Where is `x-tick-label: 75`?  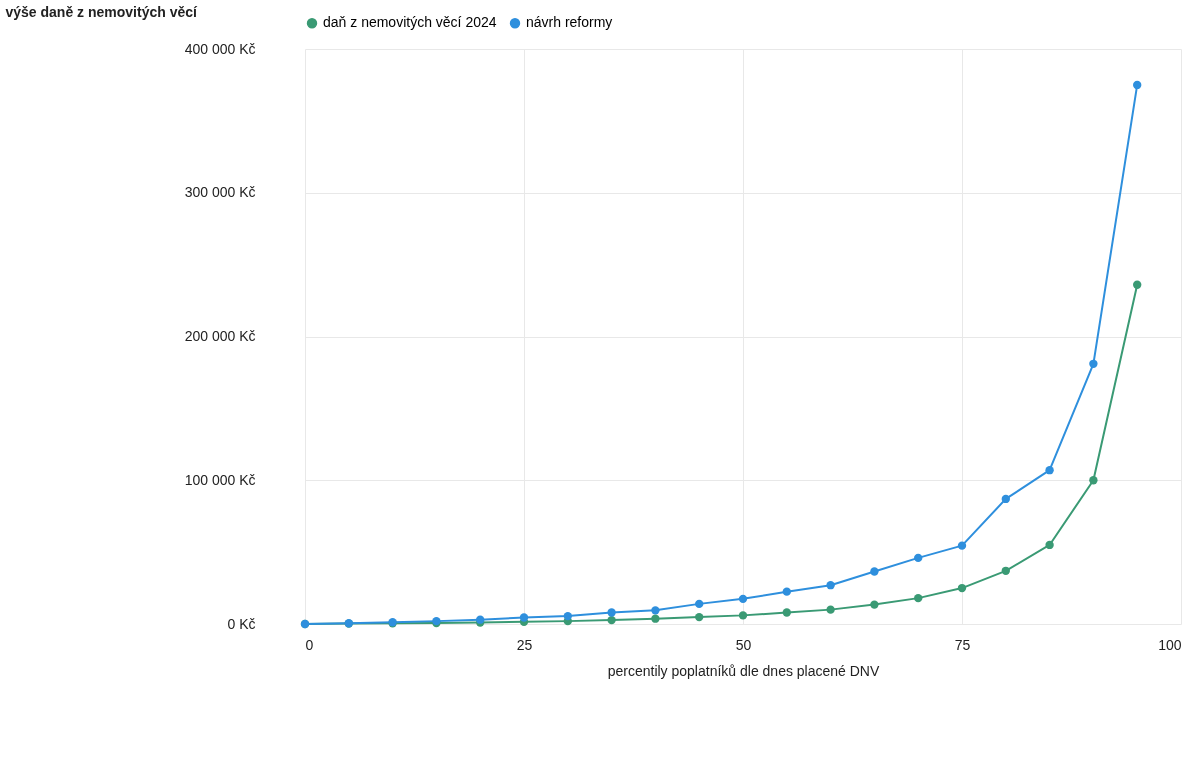 x-tick-label: 75 is located at coordinates (962, 644).